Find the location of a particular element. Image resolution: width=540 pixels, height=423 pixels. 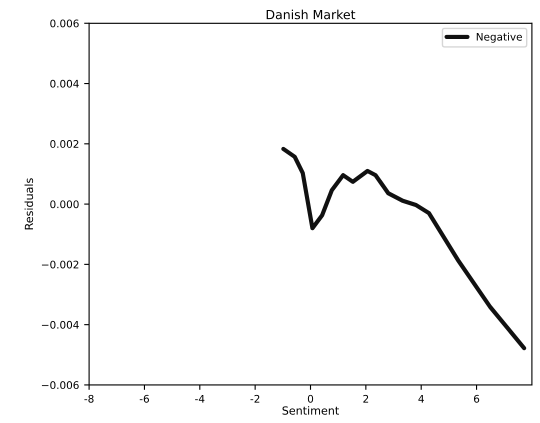

y-tick-label: −0.006 is located at coordinates (60, 385).